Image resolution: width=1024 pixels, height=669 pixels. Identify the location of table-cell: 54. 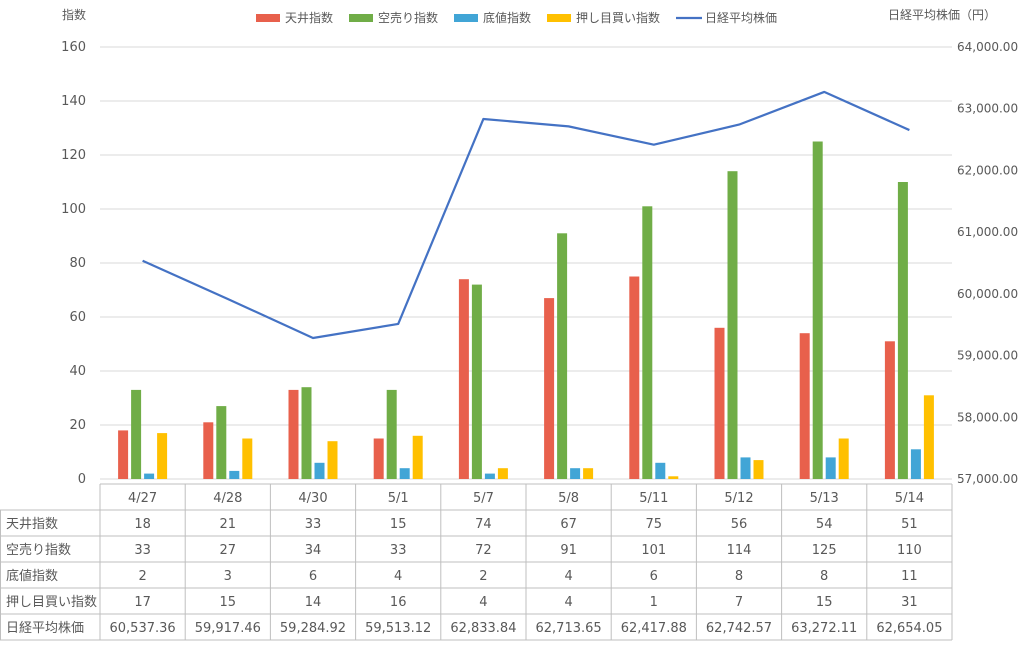
(824, 524).